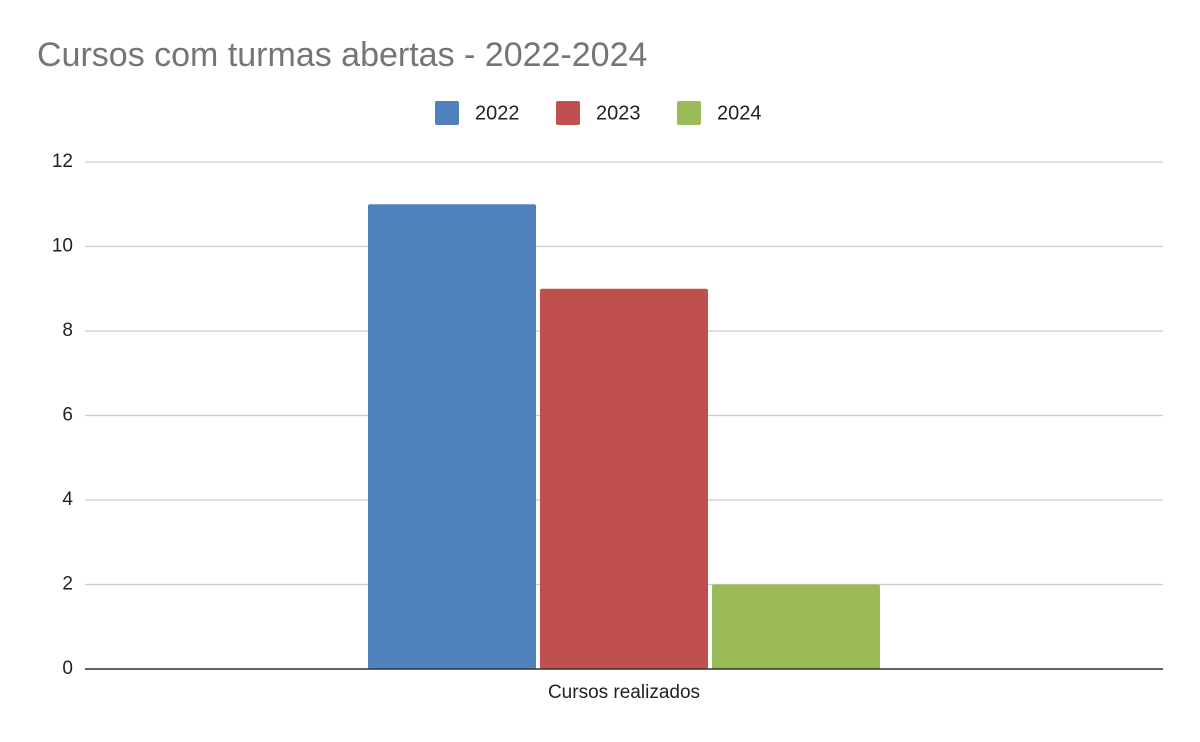  Describe the element at coordinates (62, 161) in the screenshot. I see `y-tick-label: 12` at that location.